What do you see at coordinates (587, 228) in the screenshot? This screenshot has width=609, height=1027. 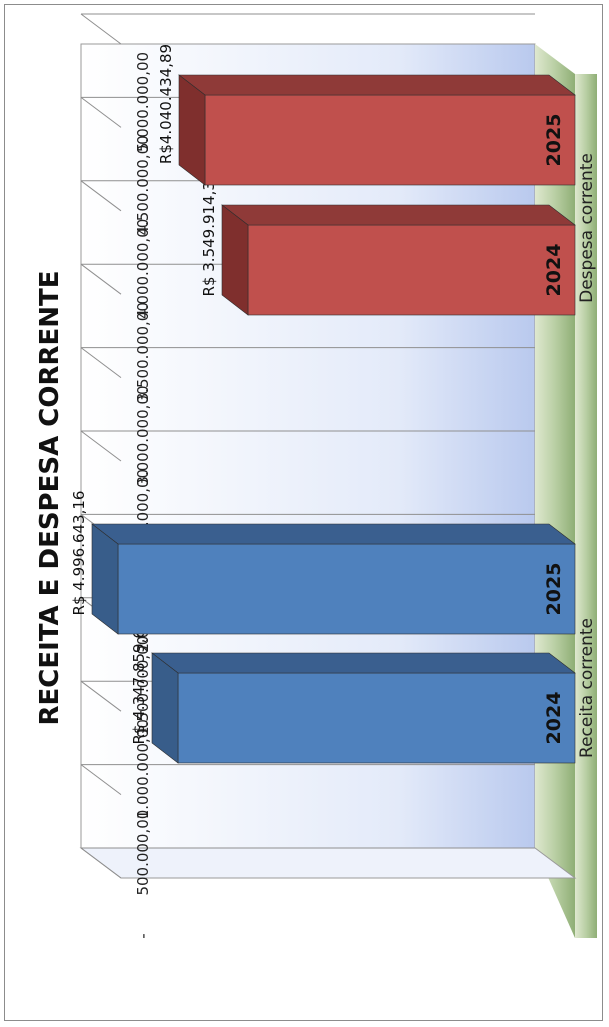 I see `category-label: Despesa corrente` at bounding box center [587, 228].